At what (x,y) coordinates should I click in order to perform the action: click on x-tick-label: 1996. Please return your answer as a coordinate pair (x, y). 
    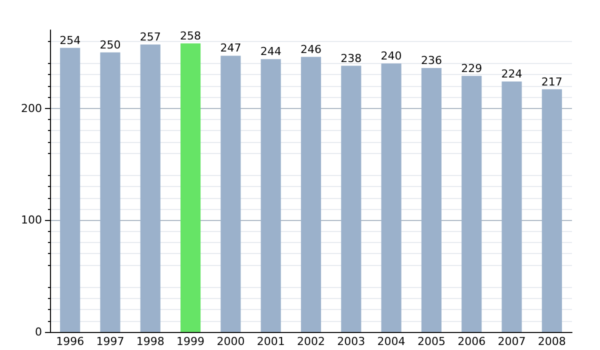
    Looking at the image, I should click on (70, 341).